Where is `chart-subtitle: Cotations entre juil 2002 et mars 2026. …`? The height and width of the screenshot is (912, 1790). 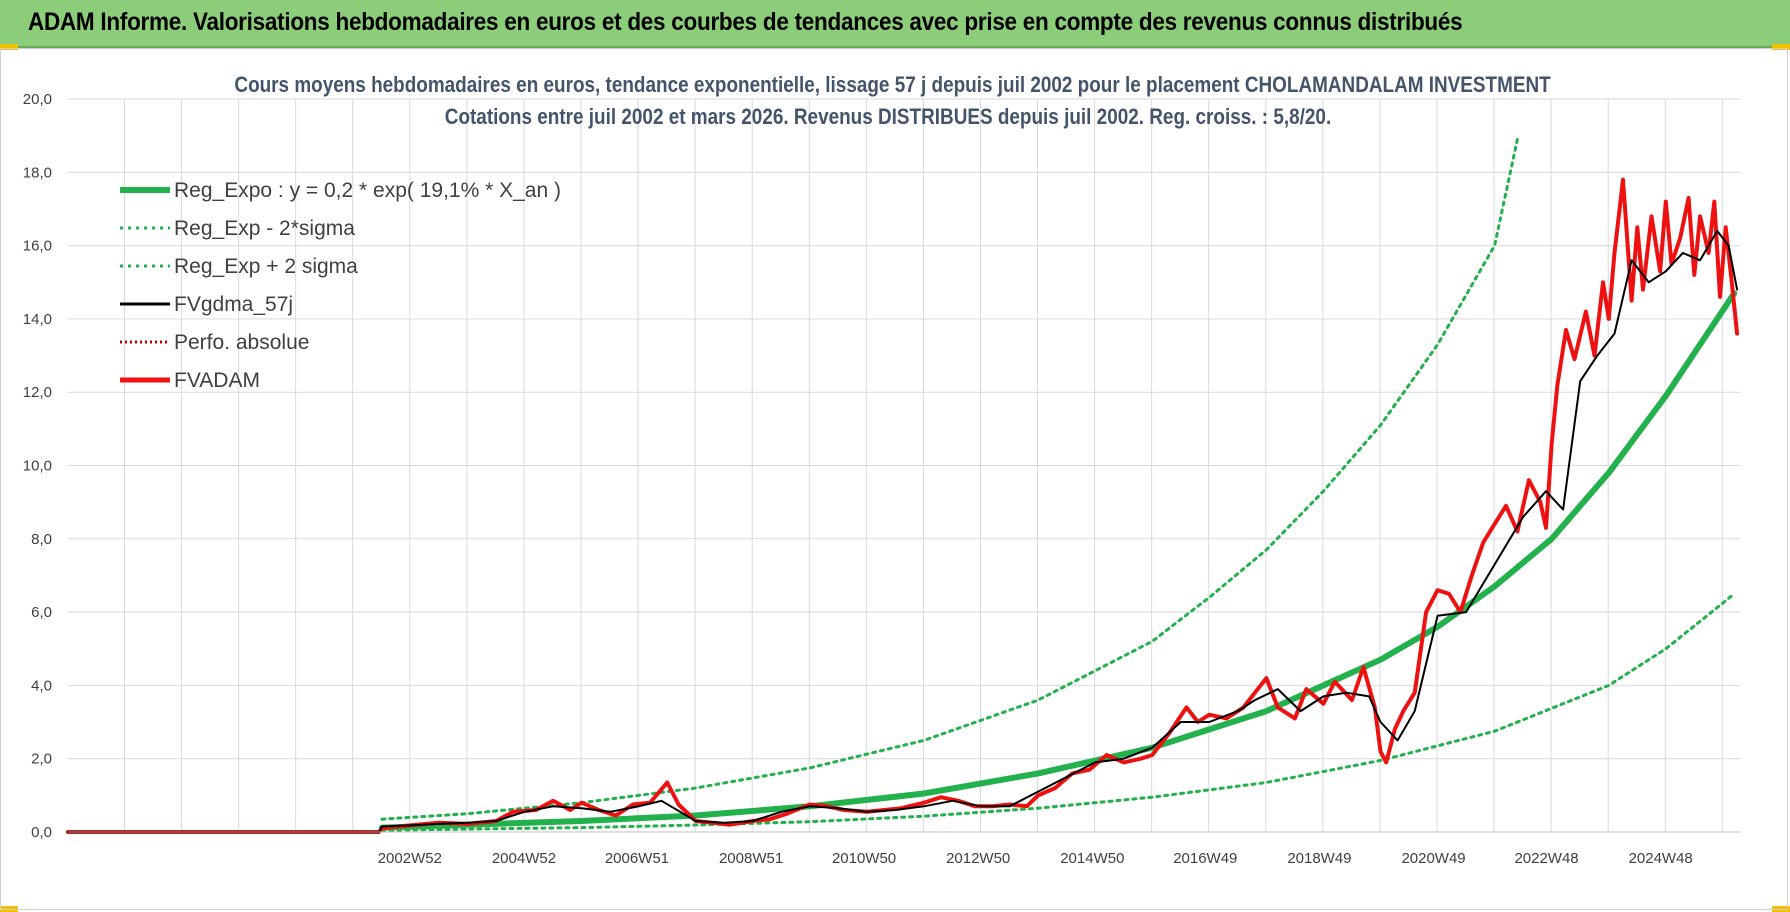 chart-subtitle: Cotations entre juil 2002 et mars 2026. … is located at coordinates (888, 116).